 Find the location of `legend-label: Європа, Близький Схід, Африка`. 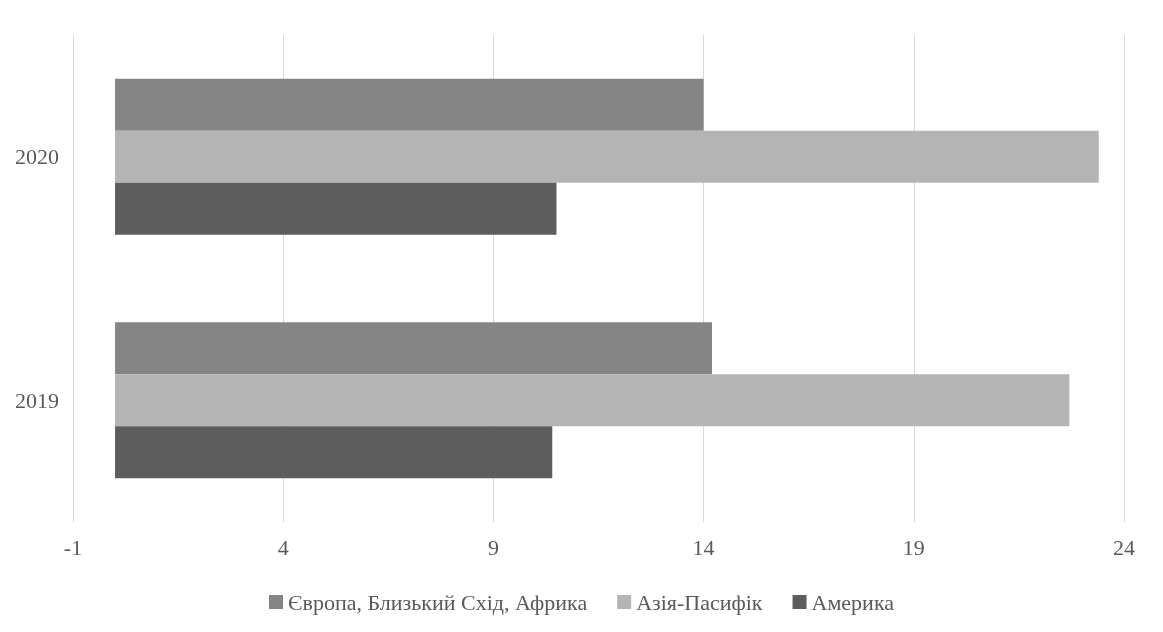

legend-label: Європа, Близький Схід, Африка is located at coordinates (437, 602).